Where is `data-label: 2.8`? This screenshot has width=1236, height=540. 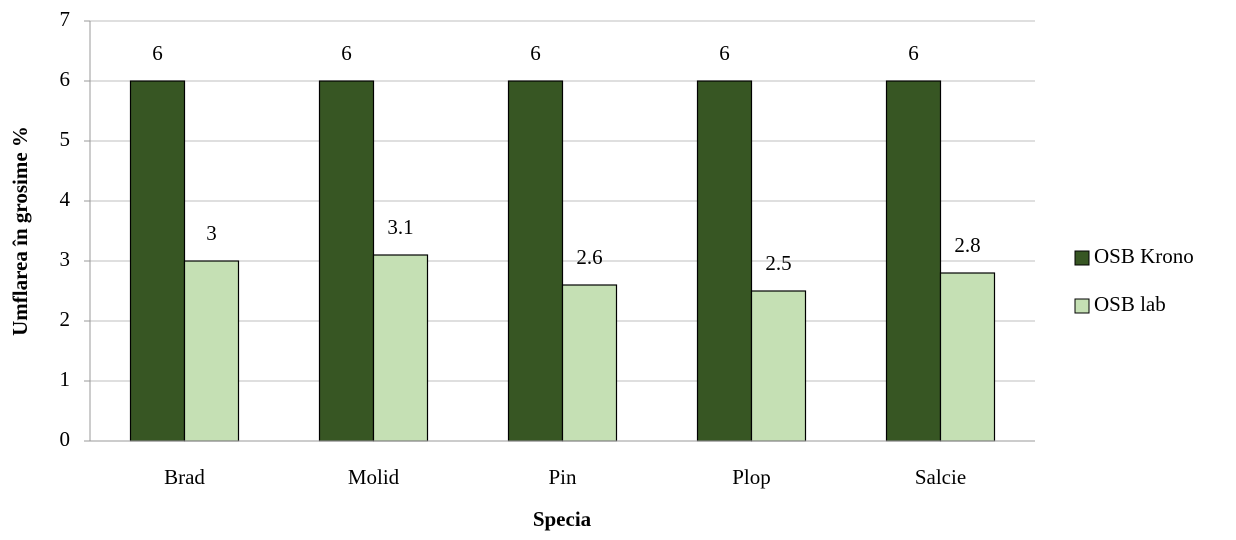 data-label: 2.8 is located at coordinates (967, 245).